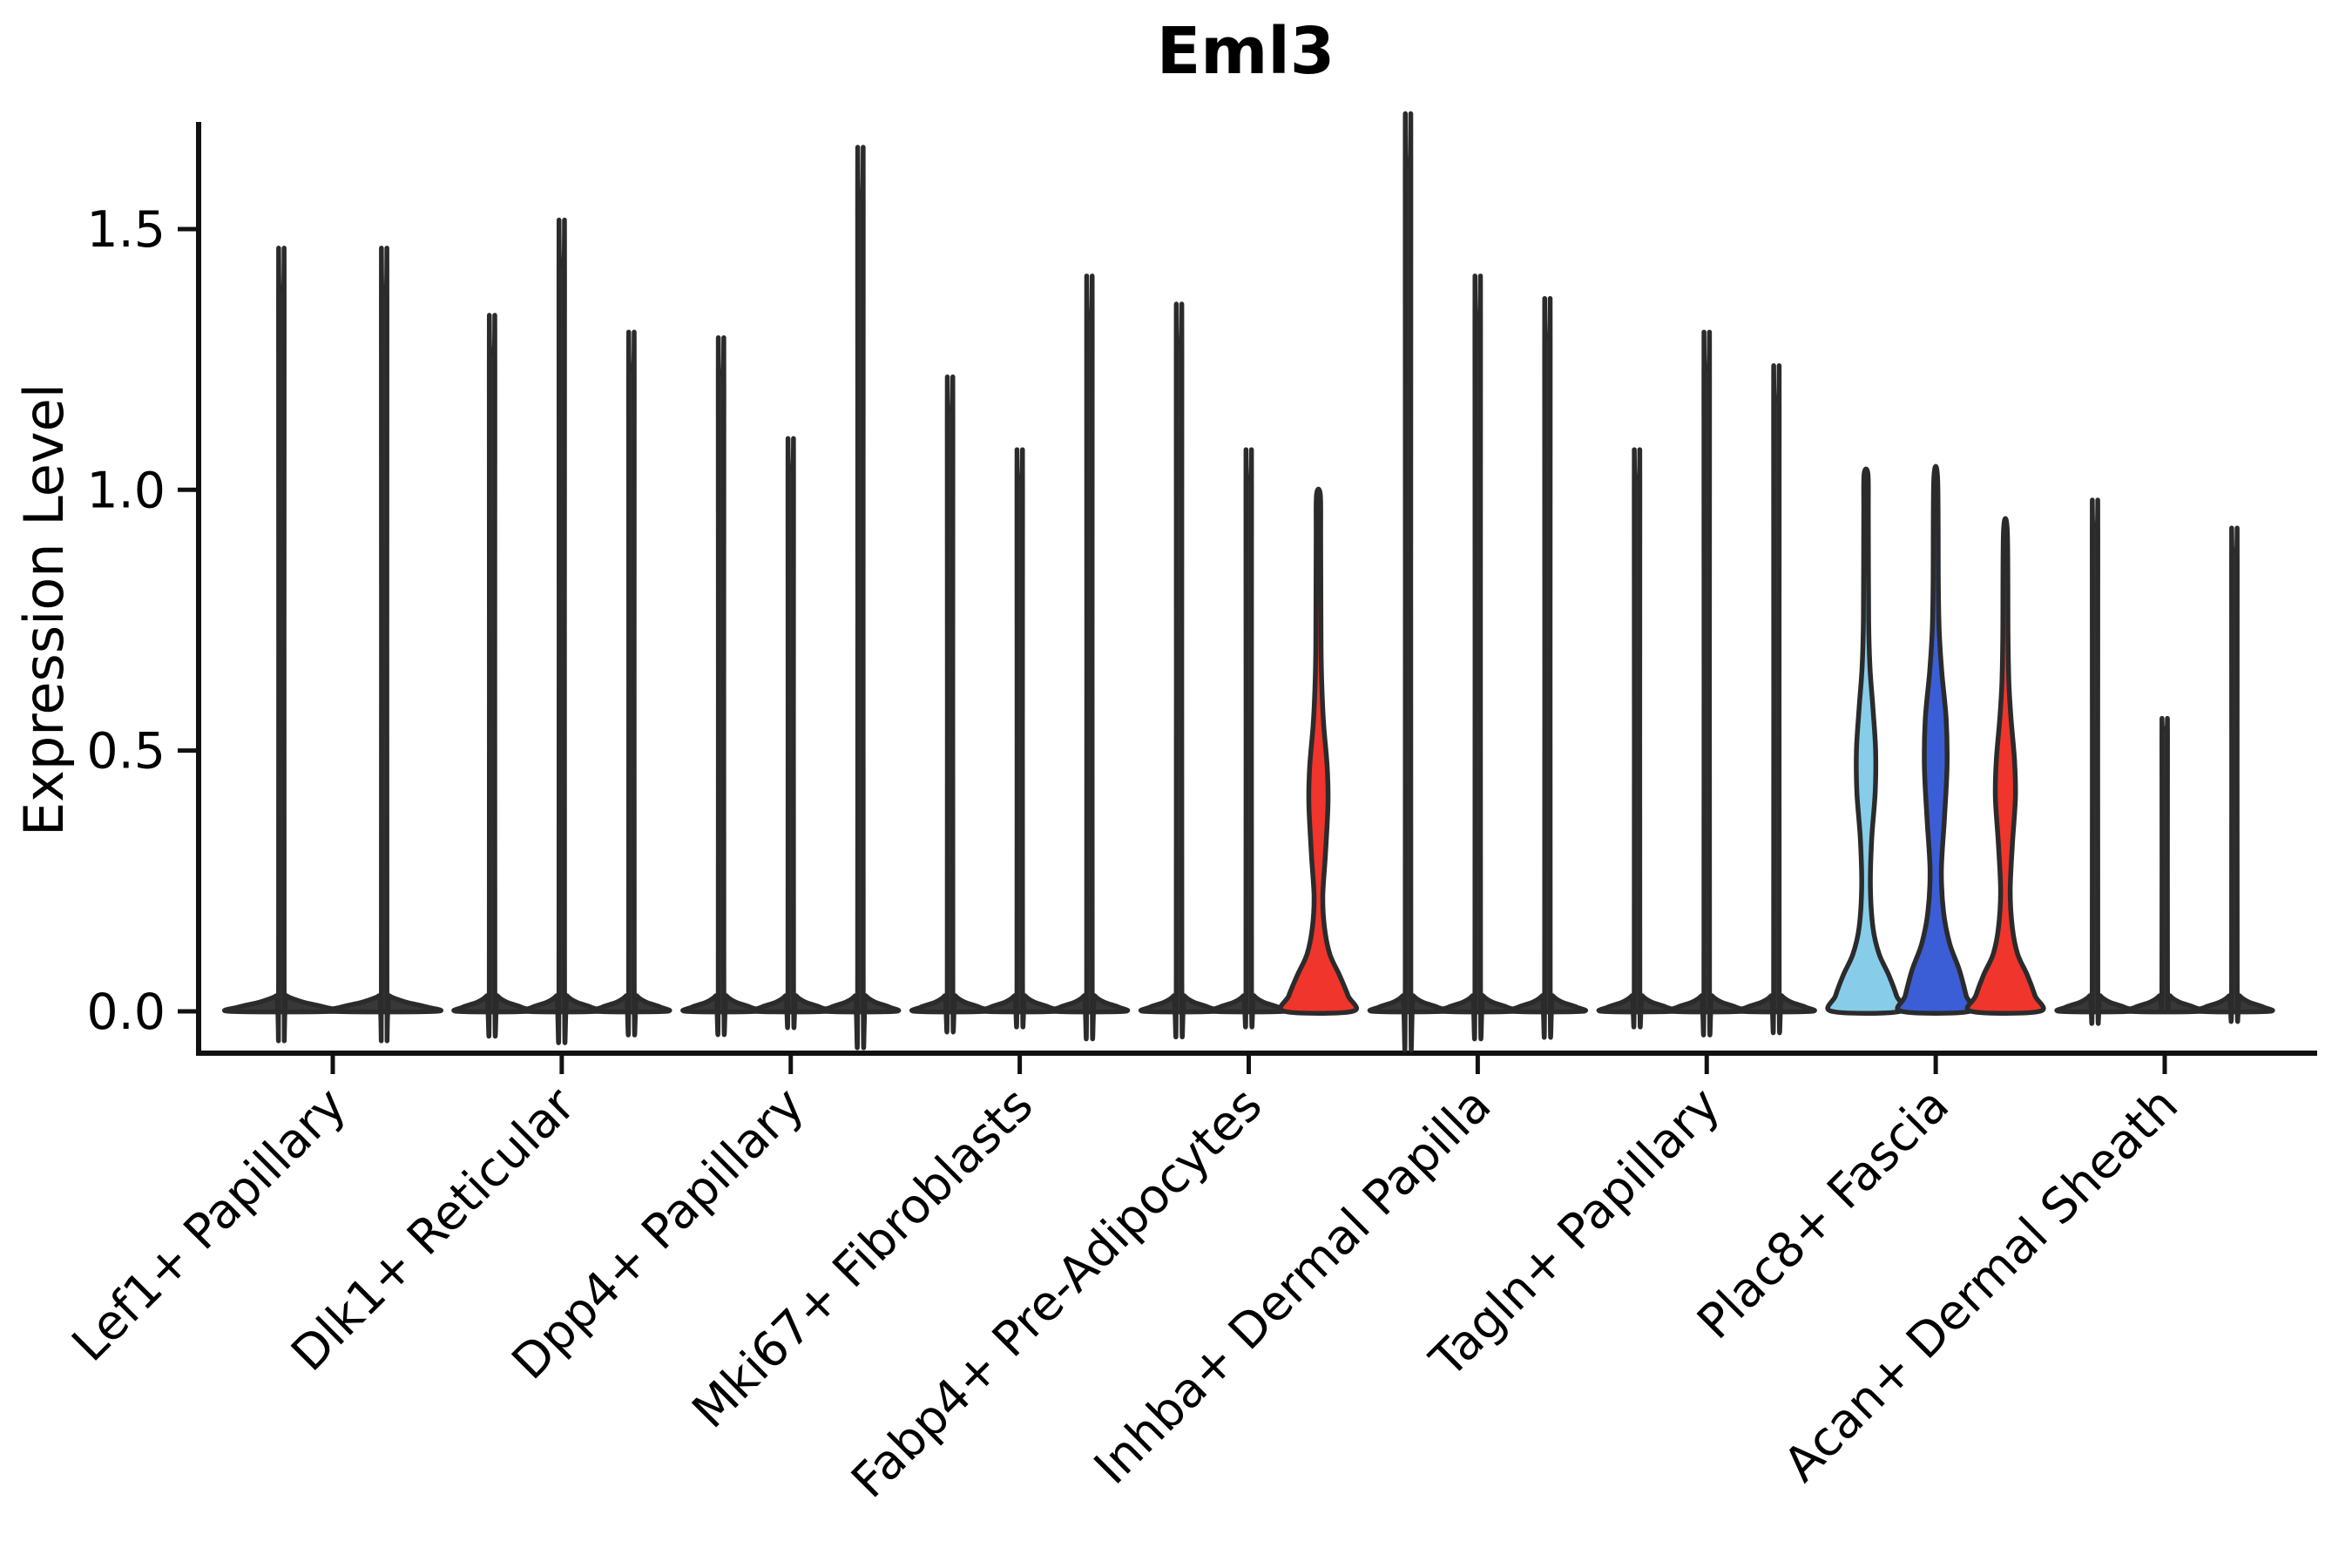 This screenshot has height=1568, width=2352. I want to click on y-tick-label: 1.5, so click(126, 230).